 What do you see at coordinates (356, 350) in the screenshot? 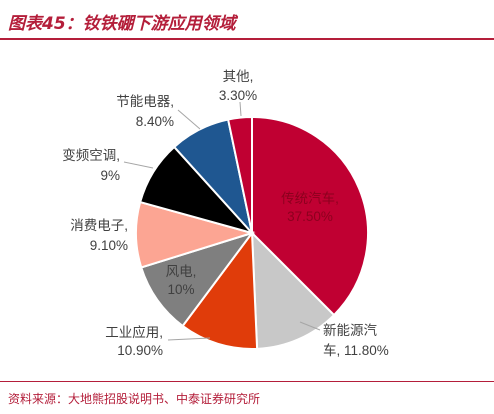
I see `slice-value-label-2: 车, 11.80%` at bounding box center [356, 350].